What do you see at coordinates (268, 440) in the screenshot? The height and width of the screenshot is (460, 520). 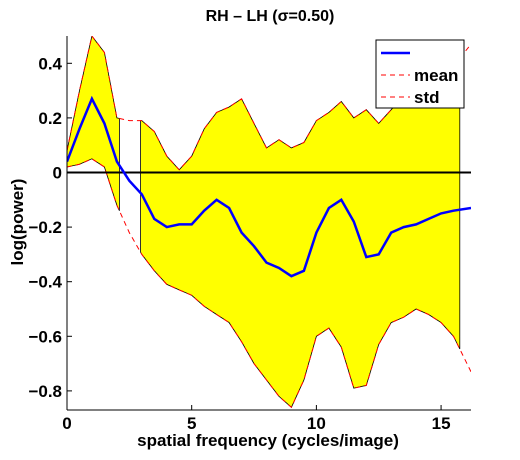 I see `x-axis-label: spatial frequency (cycles/image)` at bounding box center [268, 440].